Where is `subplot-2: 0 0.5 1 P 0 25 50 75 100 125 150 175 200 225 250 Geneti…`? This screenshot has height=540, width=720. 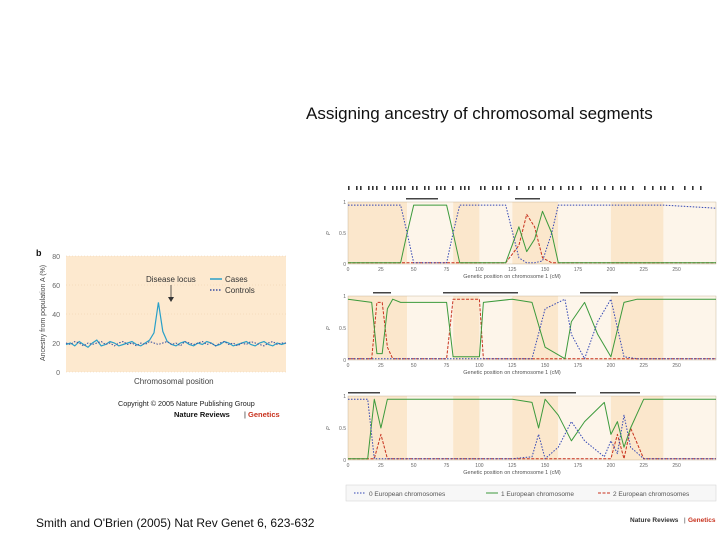
subplot-2: 0 0.5 1 P 0 25 50 75 100 125 150 175 200 225 250 Geneti… is located at coordinates (521, 334).